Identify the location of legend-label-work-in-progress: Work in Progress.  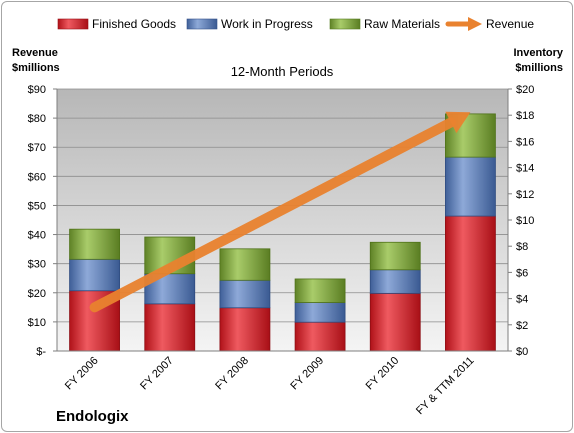
(267, 24).